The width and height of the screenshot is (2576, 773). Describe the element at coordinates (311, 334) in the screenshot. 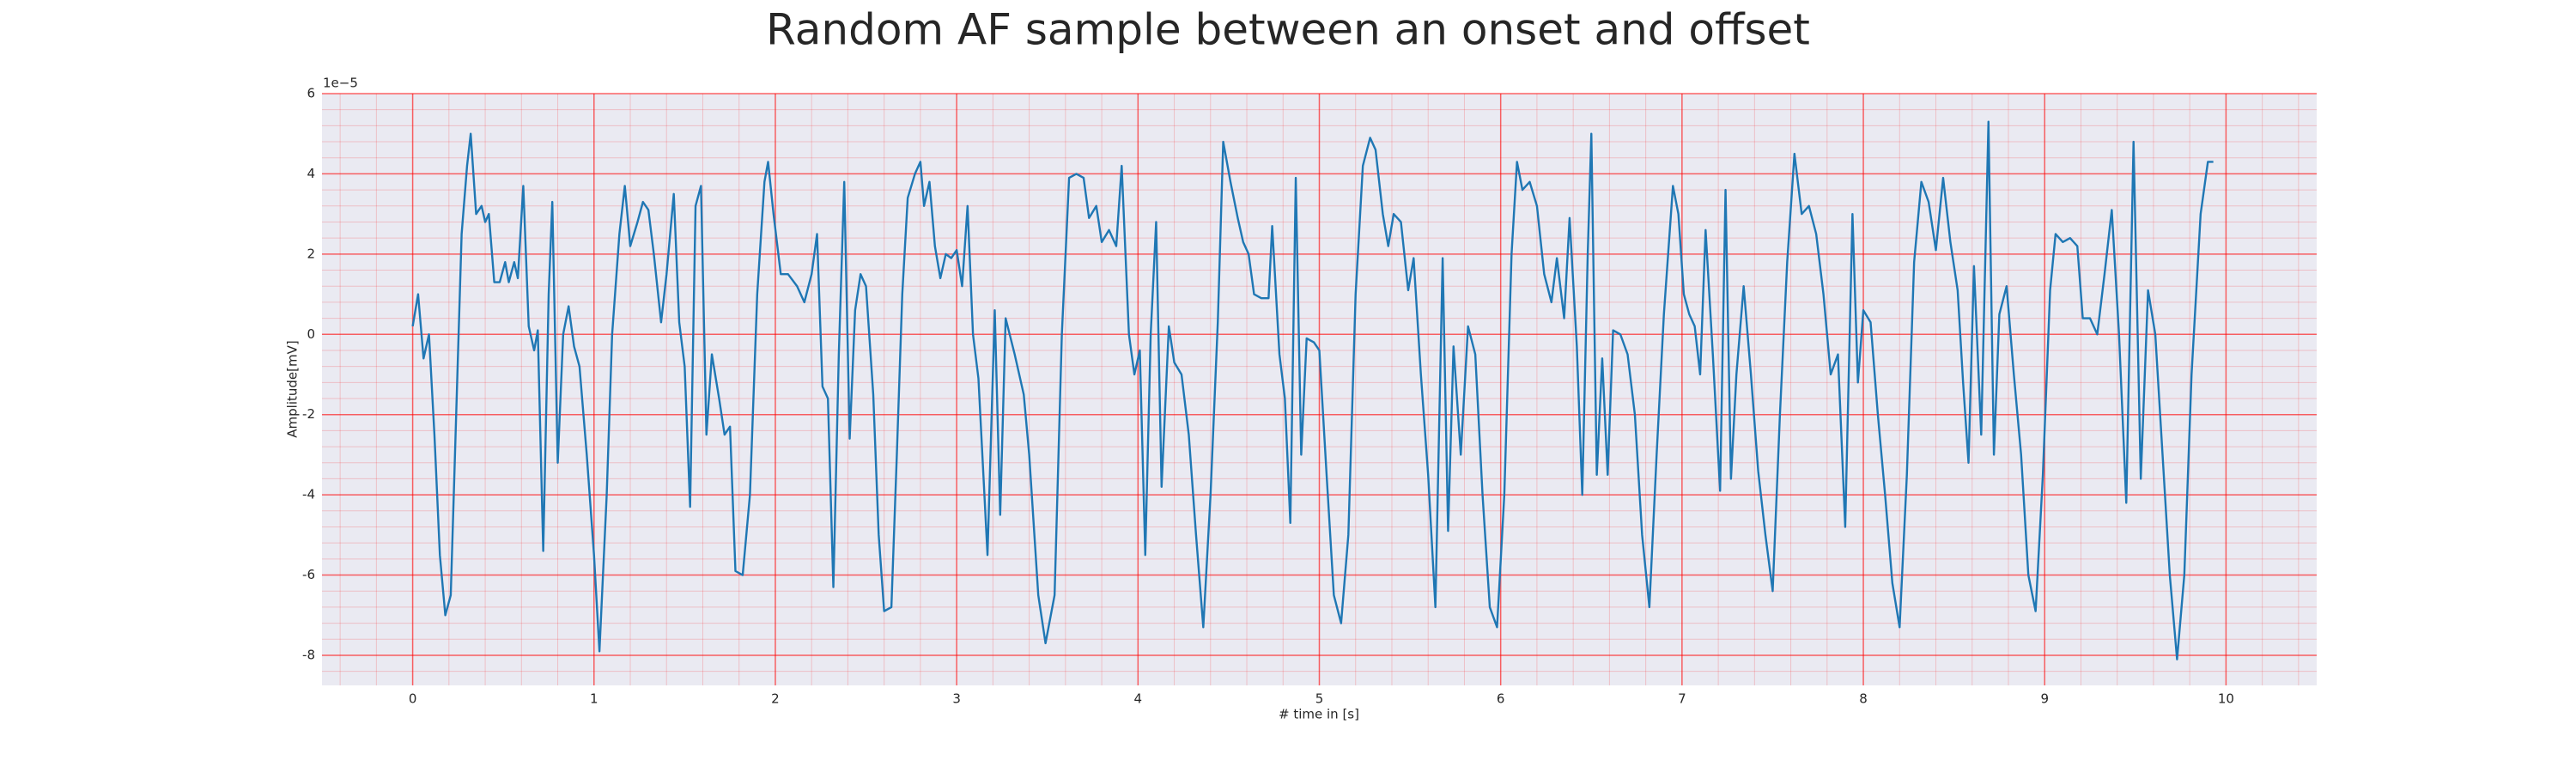

I see `y-tick-label: 0` at that location.